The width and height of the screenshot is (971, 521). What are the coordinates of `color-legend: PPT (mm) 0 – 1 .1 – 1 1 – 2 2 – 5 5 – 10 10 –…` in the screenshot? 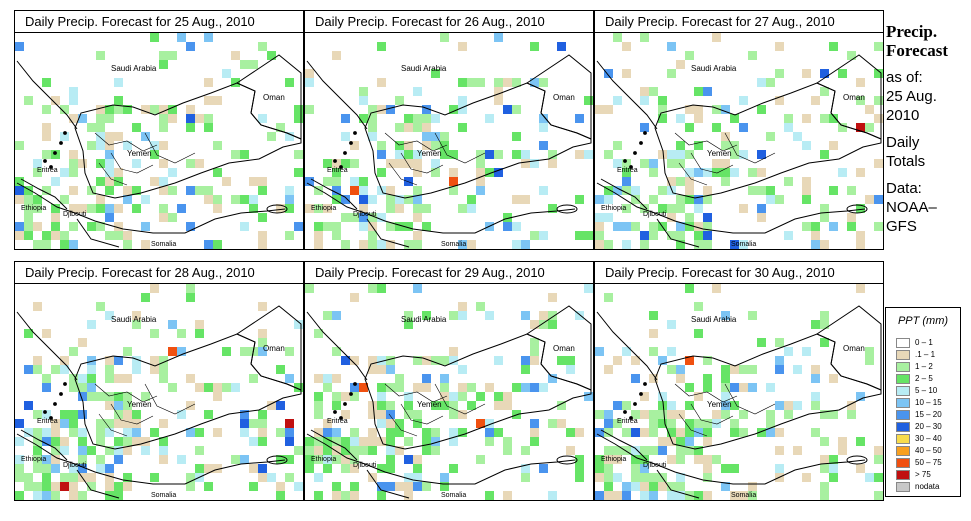 It's located at (923, 402).